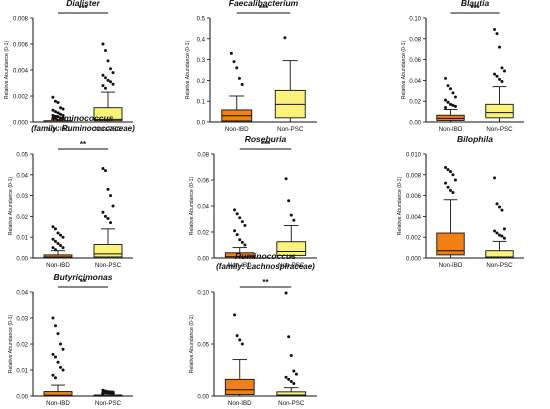 This screenshot has width=550, height=409. What do you see at coordinates (22, 156) in the screenshot?
I see `y-tick-label: 0.05` at bounding box center [22, 156].